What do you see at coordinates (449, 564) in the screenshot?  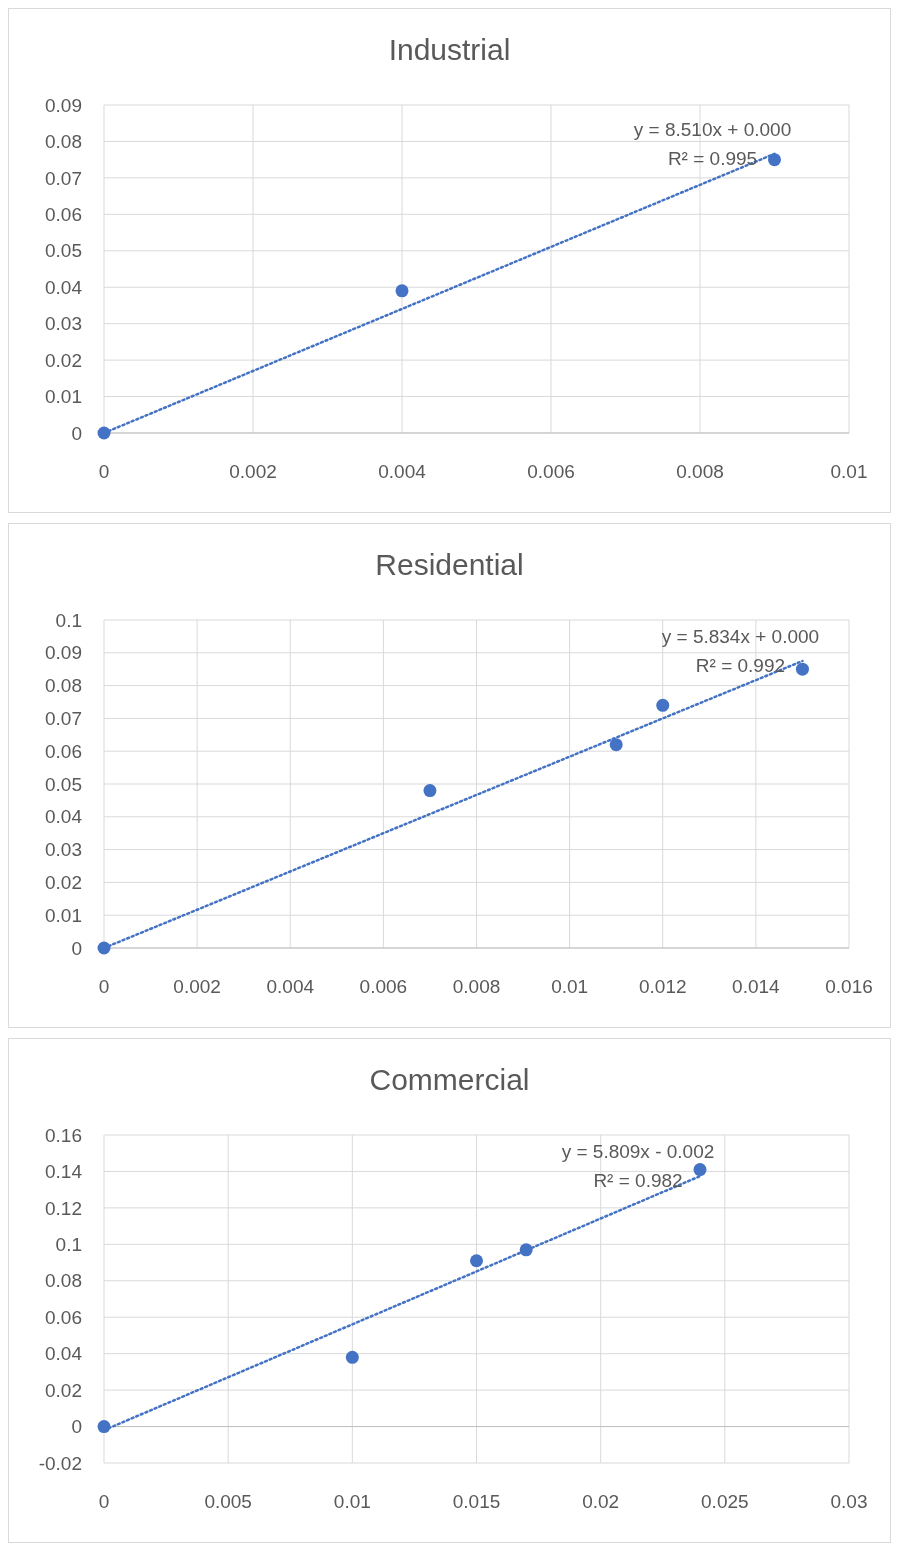 I see `chart-title: Residential` at bounding box center [449, 564].